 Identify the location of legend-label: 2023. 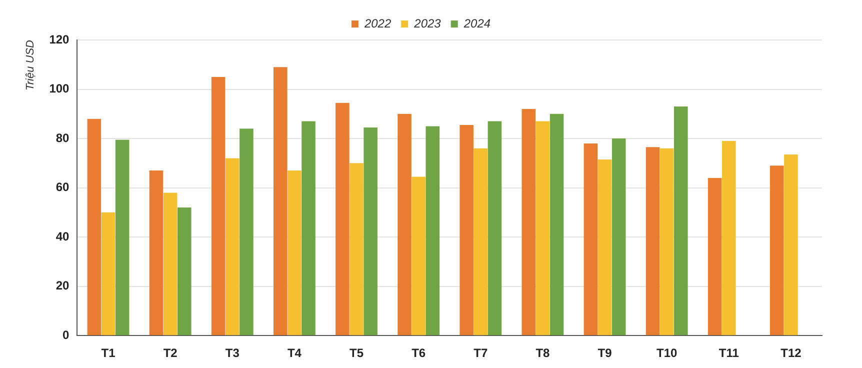
(427, 23).